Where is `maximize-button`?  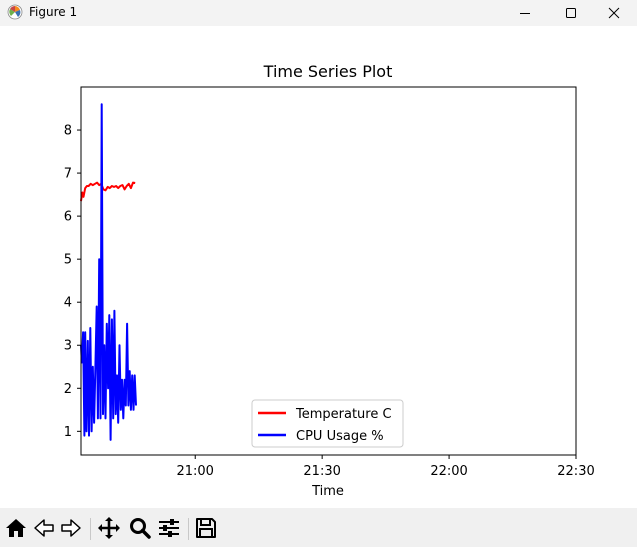
maximize-button is located at coordinates (571, 13).